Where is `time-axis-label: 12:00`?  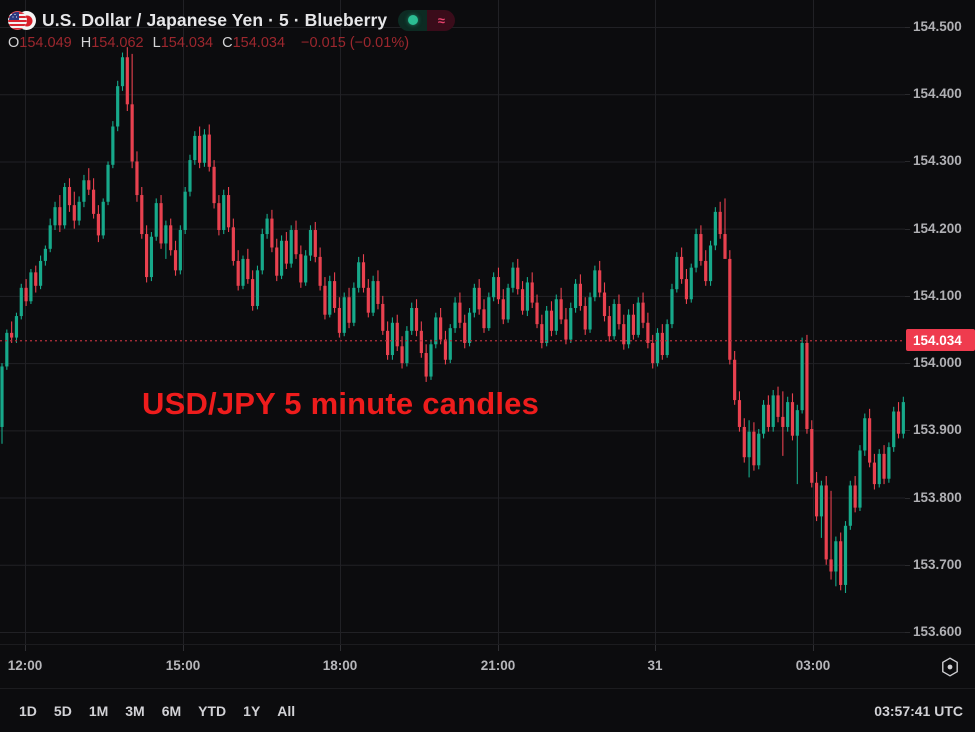
time-axis-label: 12:00 is located at coordinates (25, 665).